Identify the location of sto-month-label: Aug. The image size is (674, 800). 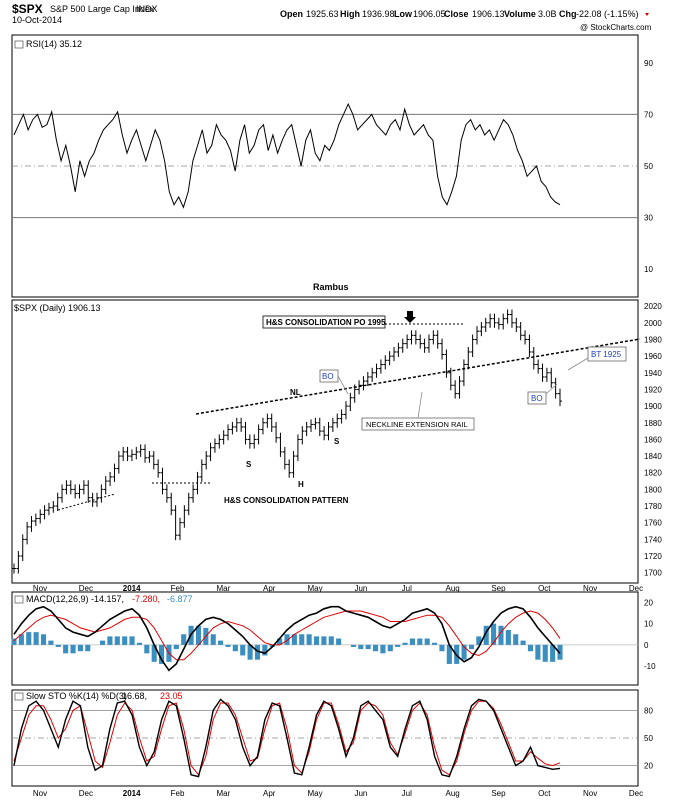
(452, 793).